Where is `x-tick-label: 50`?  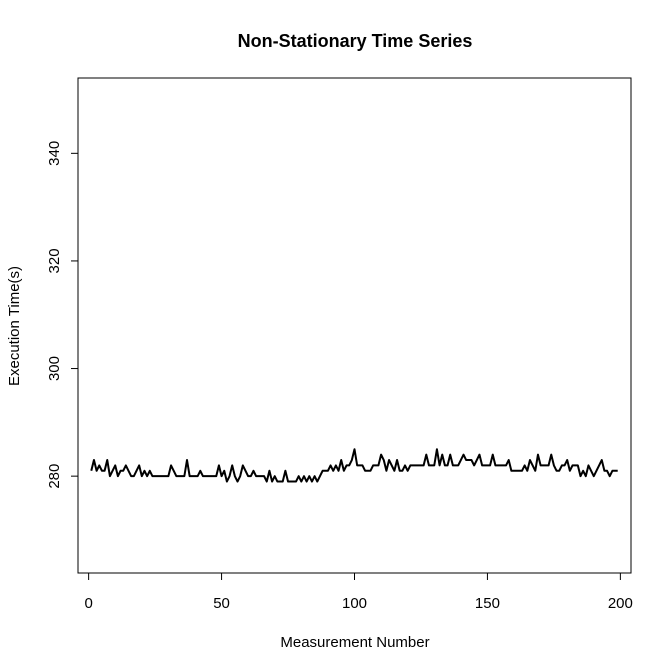 x-tick-label: 50 is located at coordinates (221, 603).